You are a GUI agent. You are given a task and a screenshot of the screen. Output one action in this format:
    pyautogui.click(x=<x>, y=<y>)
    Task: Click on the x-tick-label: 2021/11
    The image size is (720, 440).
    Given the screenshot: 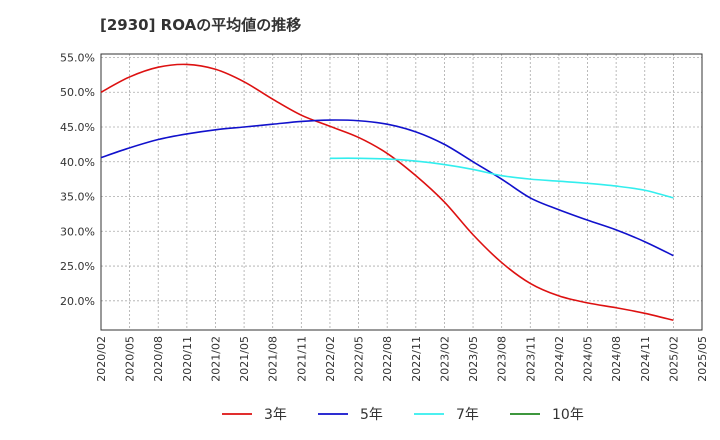 What is the action you would take?
    pyautogui.click(x=301, y=359)
    